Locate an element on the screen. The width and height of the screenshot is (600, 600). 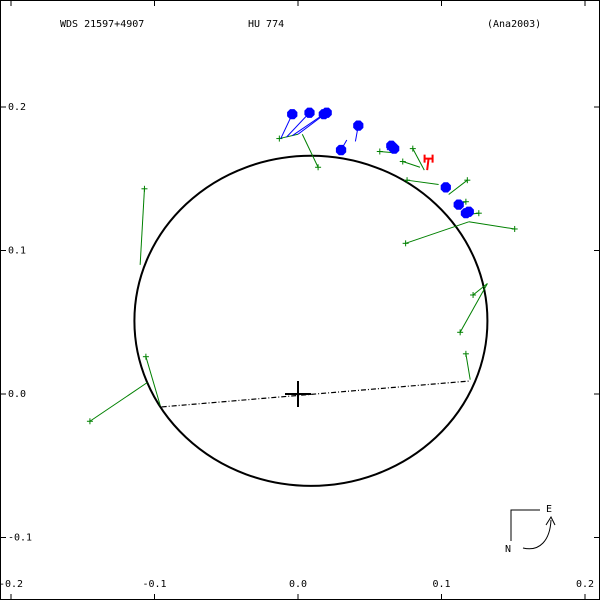
x-tick-label: 0.1 is located at coordinates (441, 584).